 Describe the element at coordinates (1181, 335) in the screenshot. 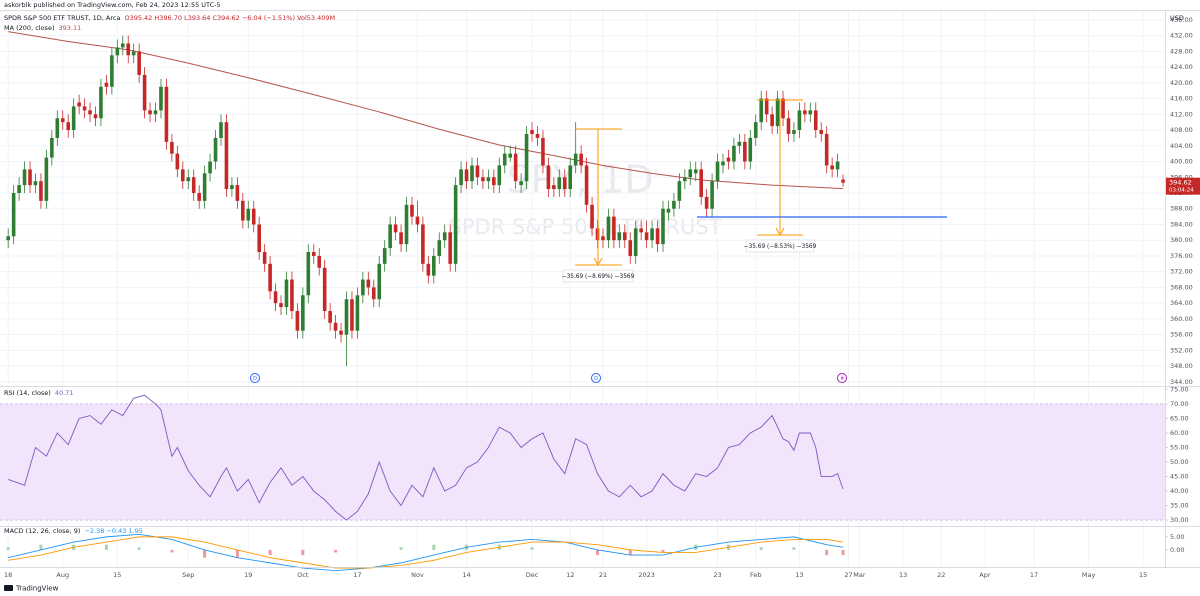

I see `y-tick-label: 356.00` at that location.